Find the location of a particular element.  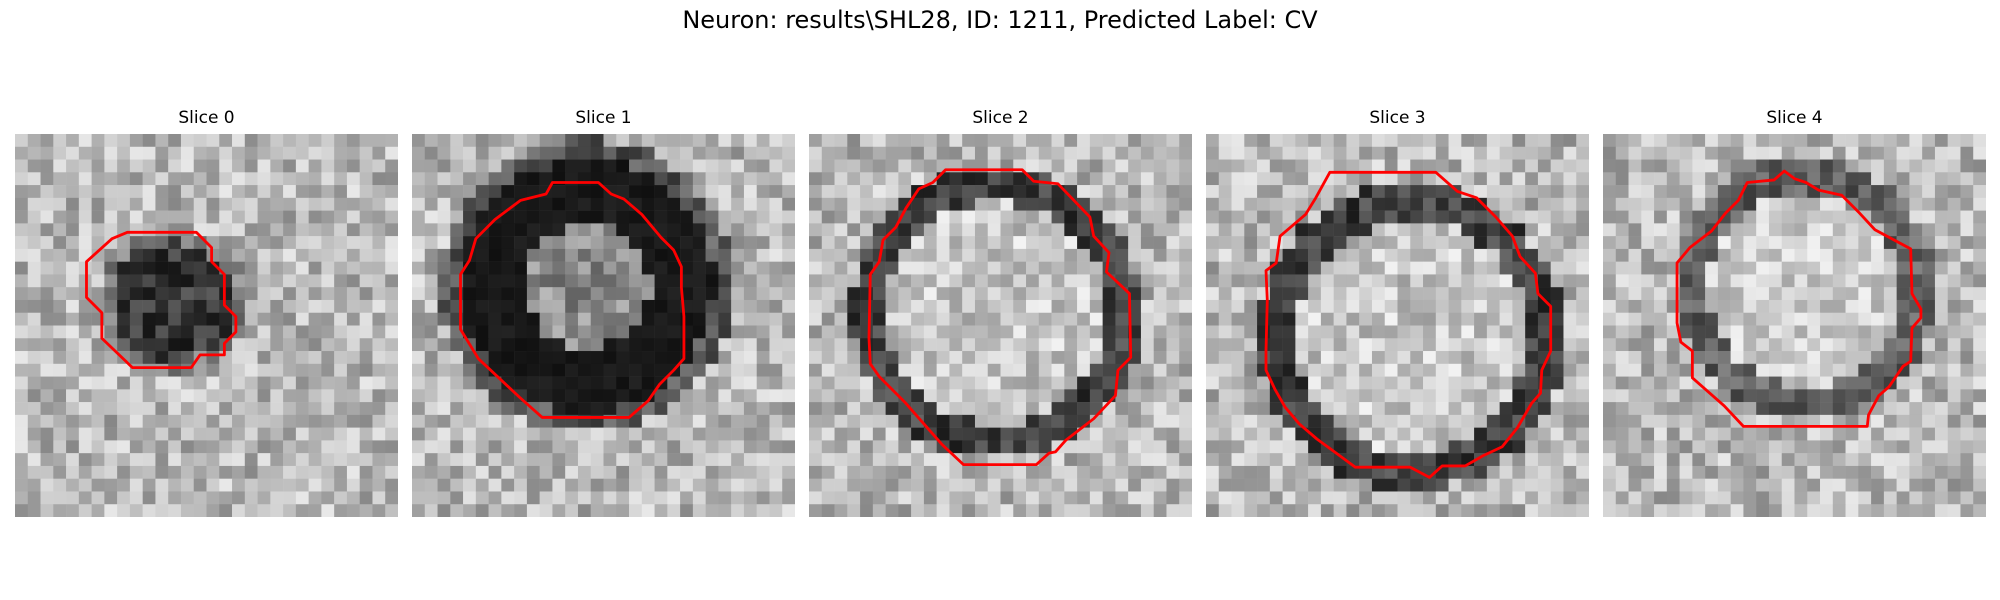

slice-title: Slice 3 is located at coordinates (1397, 118).